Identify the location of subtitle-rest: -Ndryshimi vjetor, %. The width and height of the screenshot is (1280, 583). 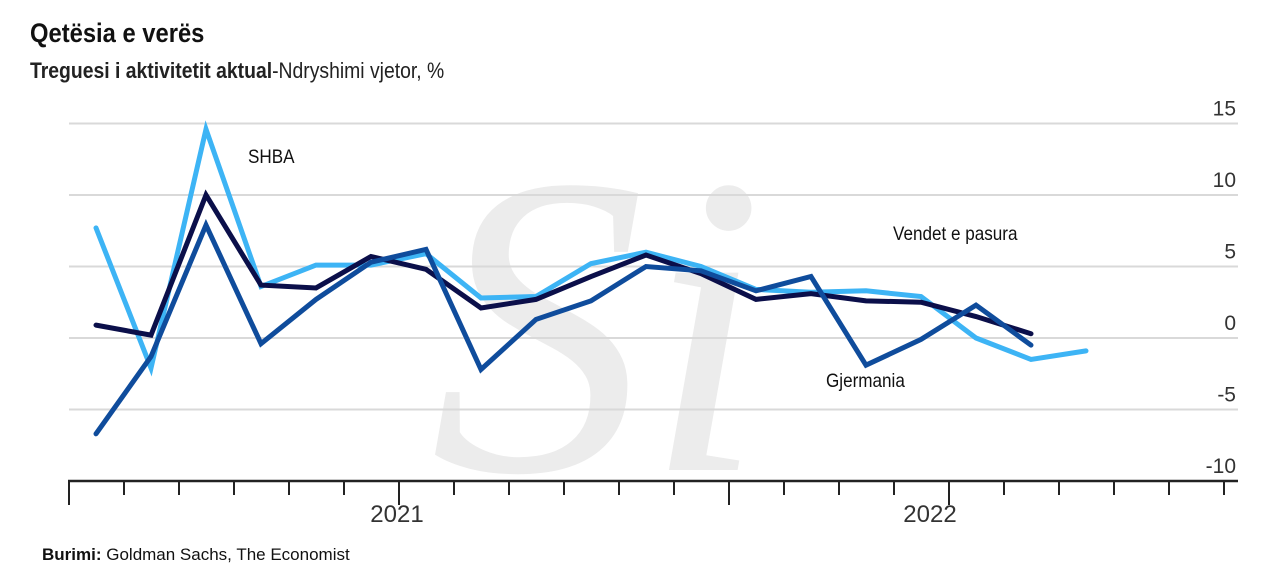
(358, 70).